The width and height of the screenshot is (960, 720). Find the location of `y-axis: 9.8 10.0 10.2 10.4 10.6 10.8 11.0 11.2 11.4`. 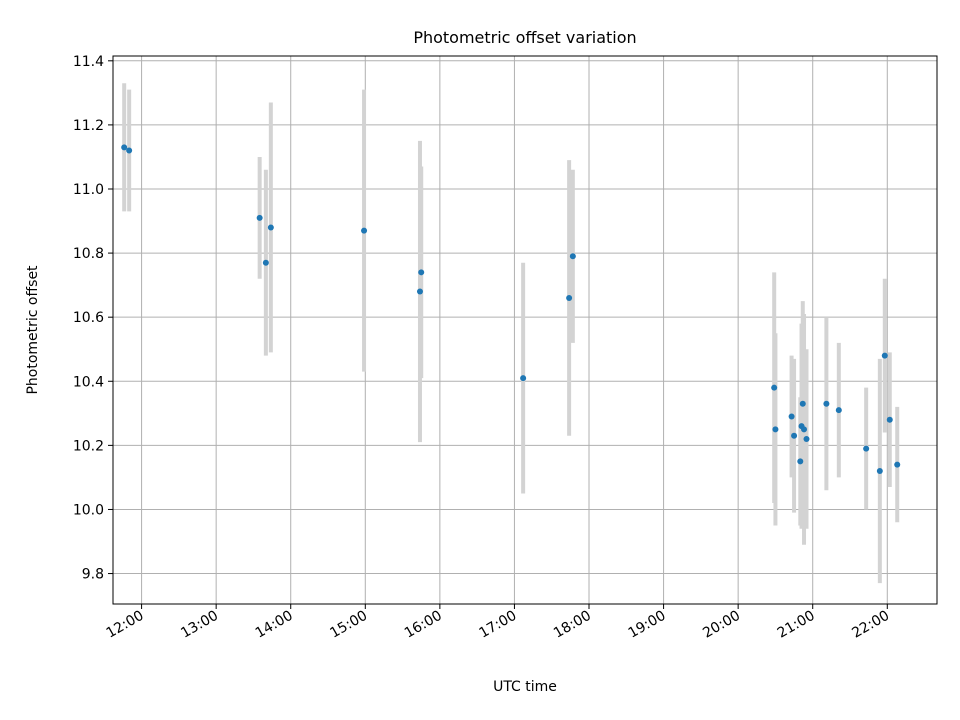

y-axis: 9.8 10.0 10.2 10.4 10.6 10.8 11.0 11.2 11.4 is located at coordinates (93, 318).